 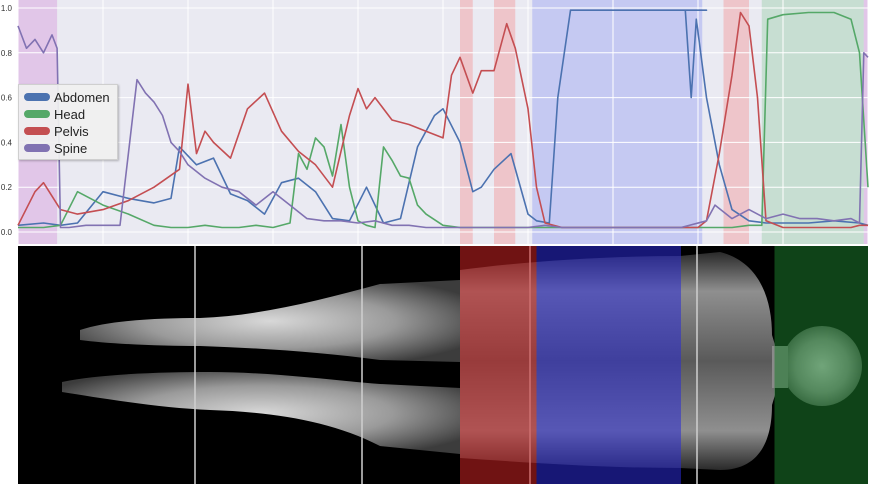 What do you see at coordinates (7, 120) in the screenshot?
I see `y-axis-ticks: 0.0 0.2 0.4 0.6 0.8 1.0` at bounding box center [7, 120].